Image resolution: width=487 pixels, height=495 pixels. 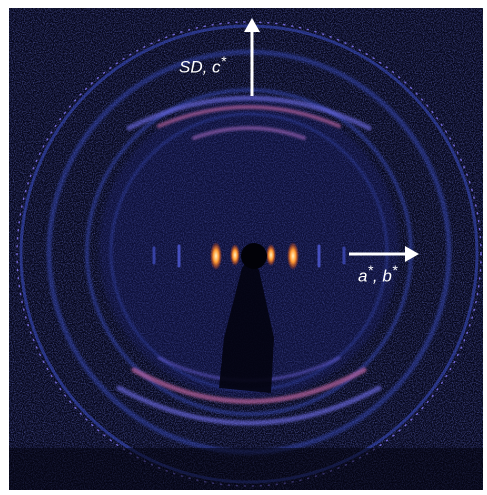 What do you see at coordinates (246, 325) in the screenshot?
I see `beamstop-shadow` at bounding box center [246, 325].